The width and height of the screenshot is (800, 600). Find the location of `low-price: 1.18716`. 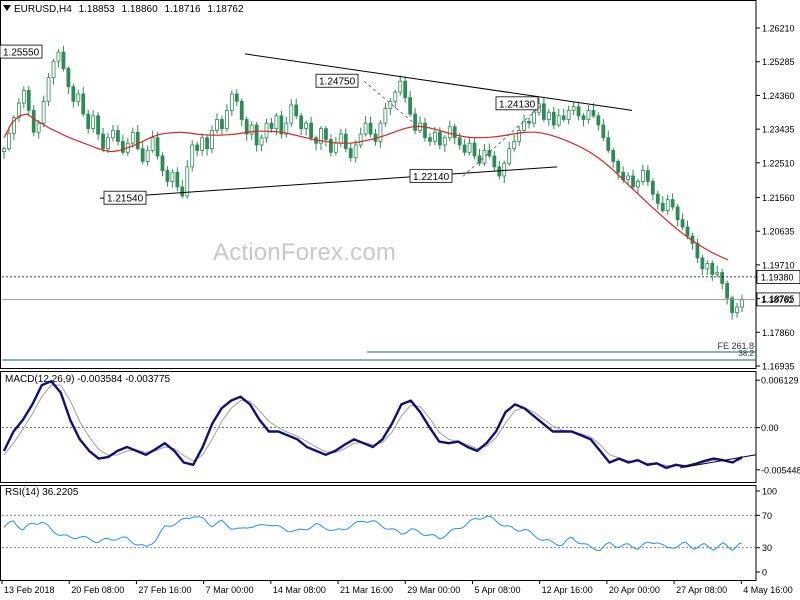

low-price: 1.18716 is located at coordinates (182, 9).